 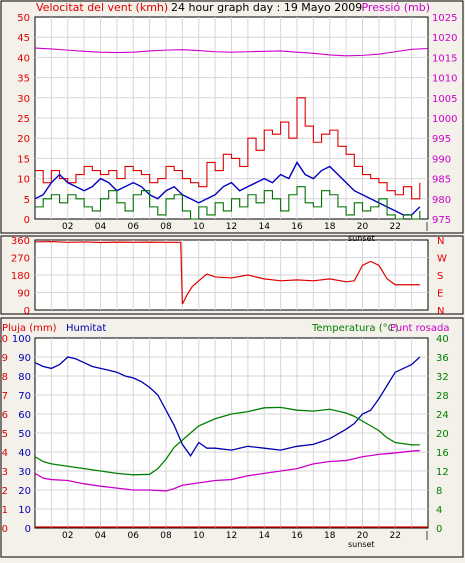 I want to click on wind-tick-label: 50, so click(x=23, y=18).